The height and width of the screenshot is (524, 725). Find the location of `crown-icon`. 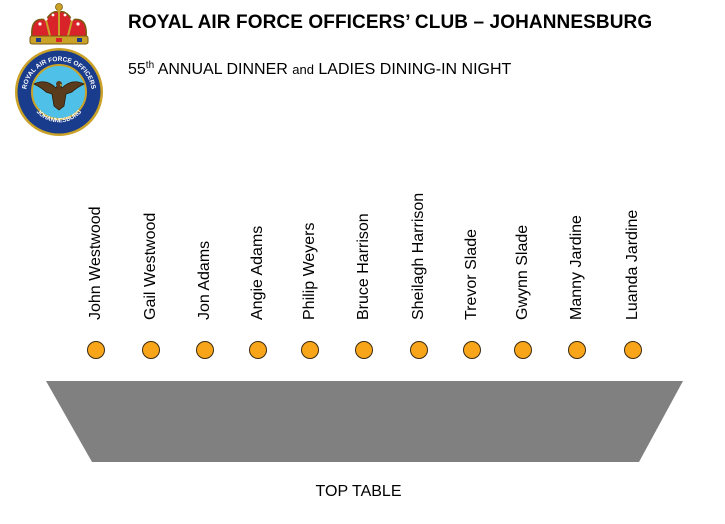

crown-icon is located at coordinates (59, 24).